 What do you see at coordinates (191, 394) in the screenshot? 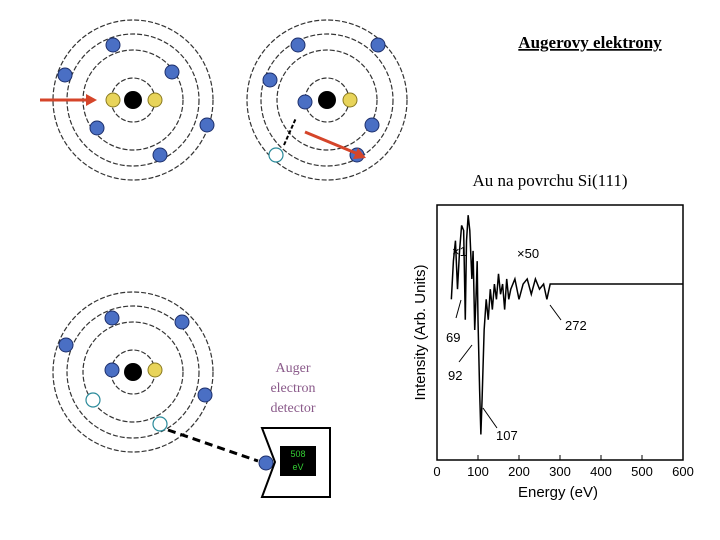
I see `atom-3: 508 eV` at bounding box center [191, 394].